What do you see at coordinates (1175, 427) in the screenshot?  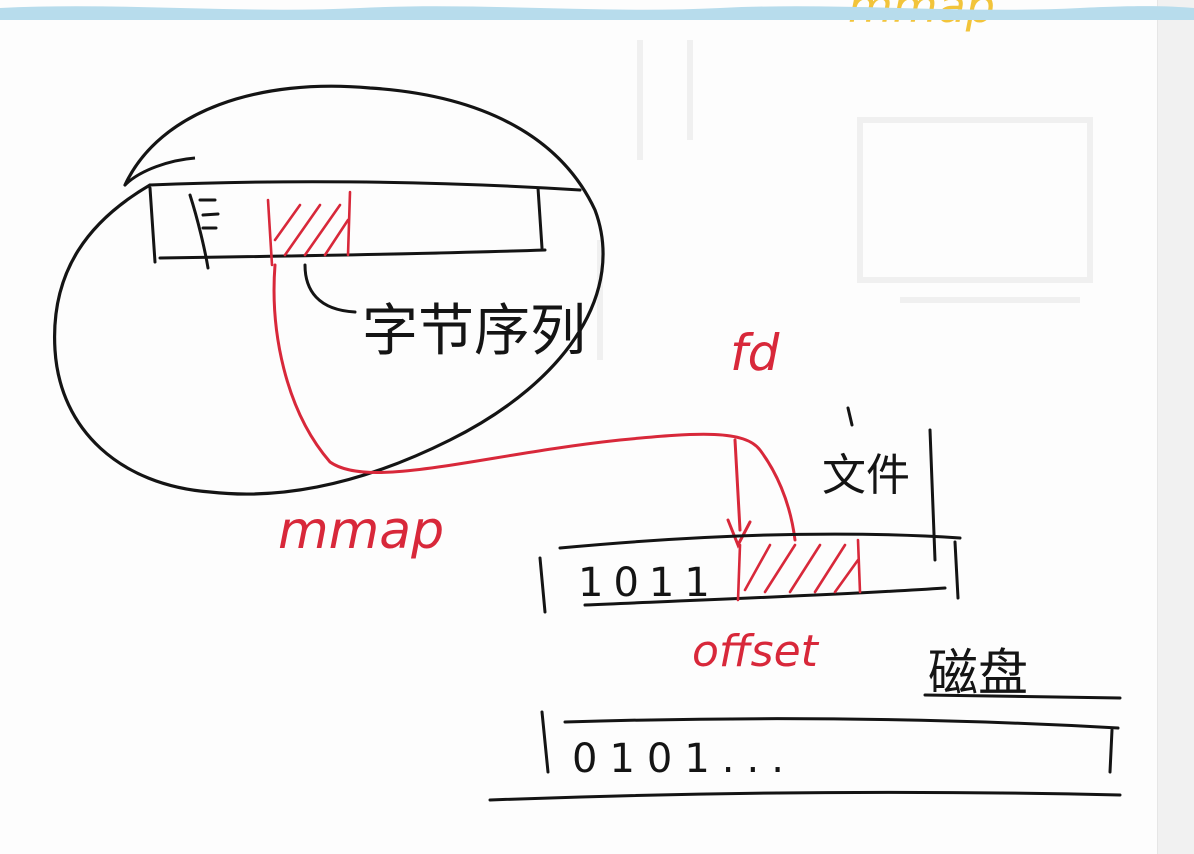 I see `right-scroll-edge` at bounding box center [1175, 427].